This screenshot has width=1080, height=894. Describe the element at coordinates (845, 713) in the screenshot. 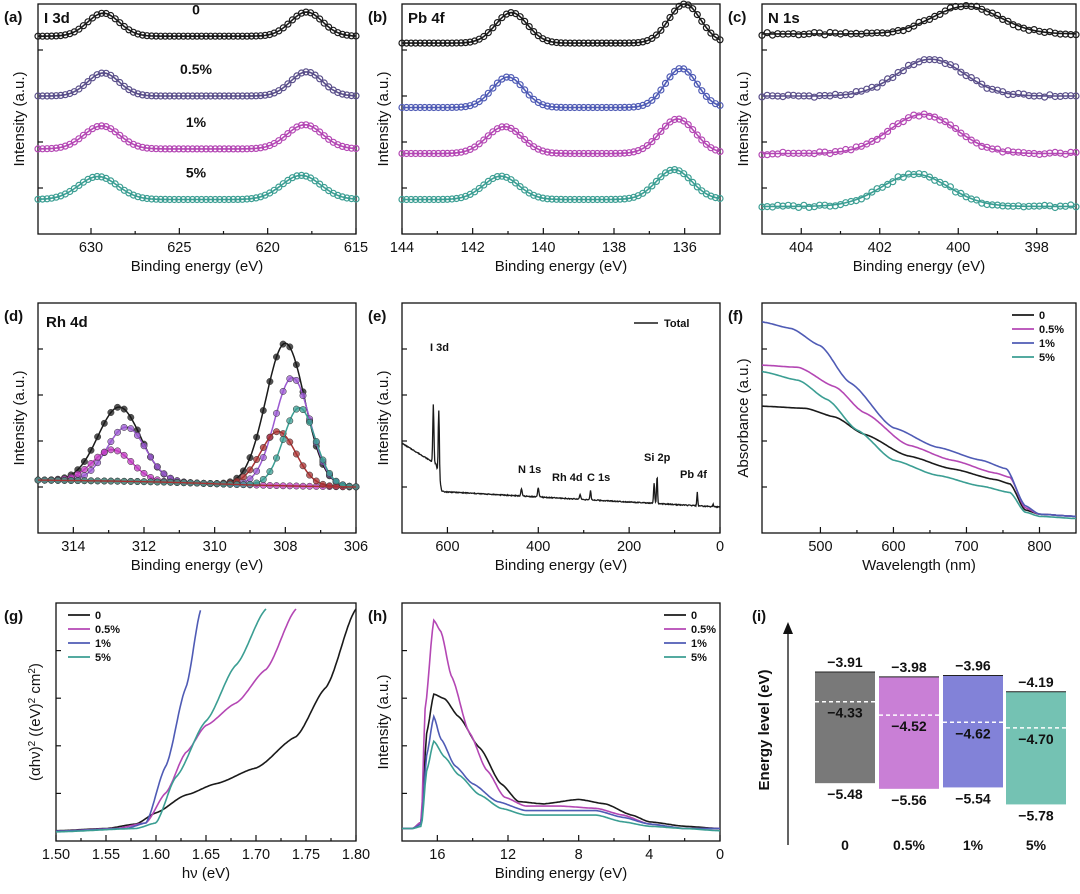

I see `fermi-value: −4.33` at that location.